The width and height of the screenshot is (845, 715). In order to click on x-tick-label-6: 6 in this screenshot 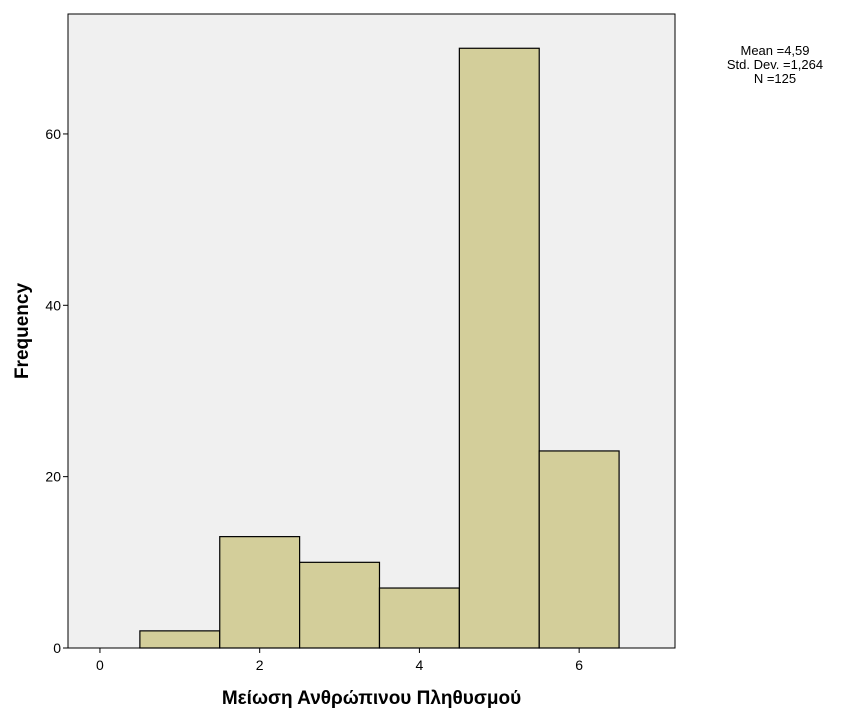, I will do `click(579, 665)`.